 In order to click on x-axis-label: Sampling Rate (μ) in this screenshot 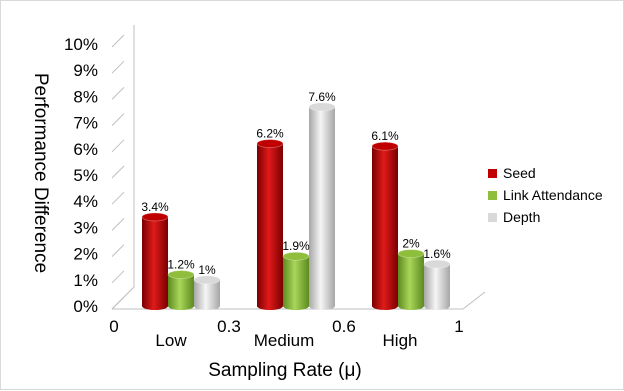, I will do `click(285, 370)`.